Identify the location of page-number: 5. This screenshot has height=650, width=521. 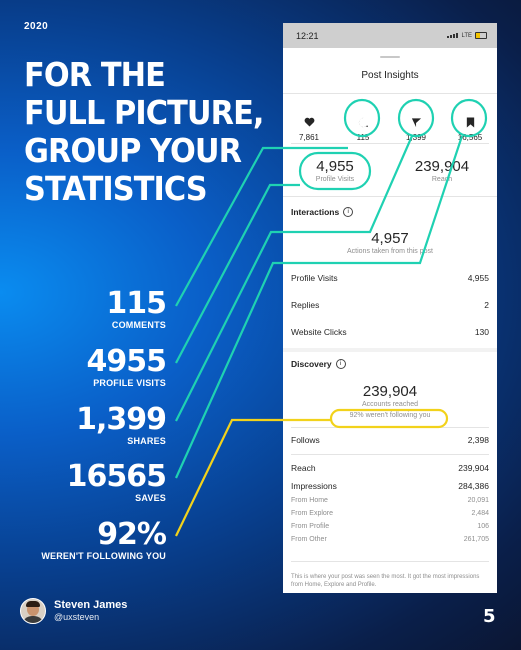
(489, 616).